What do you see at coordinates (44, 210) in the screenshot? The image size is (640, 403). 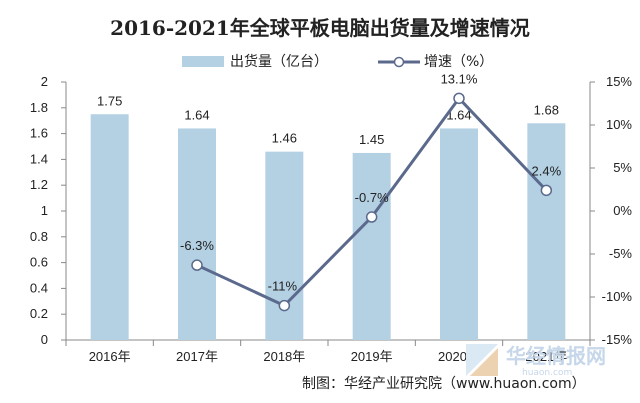 I see `y-left-tick-label: 1` at bounding box center [44, 210].